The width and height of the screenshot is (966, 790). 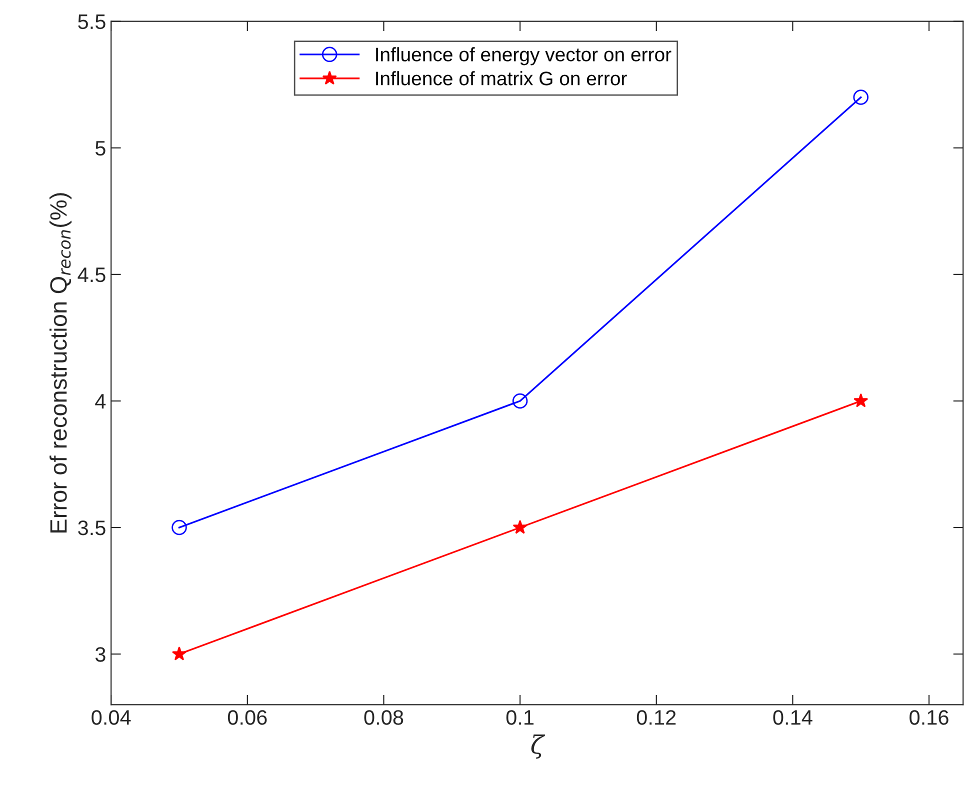 What do you see at coordinates (92, 22) in the screenshot?
I see `y-tick-label: 5.5` at bounding box center [92, 22].